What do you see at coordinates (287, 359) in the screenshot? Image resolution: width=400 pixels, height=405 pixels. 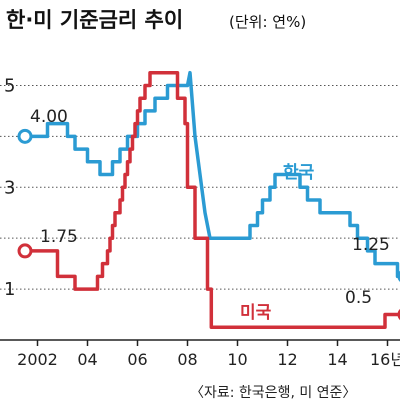 I see `x-tick-label: 12` at bounding box center [287, 359].